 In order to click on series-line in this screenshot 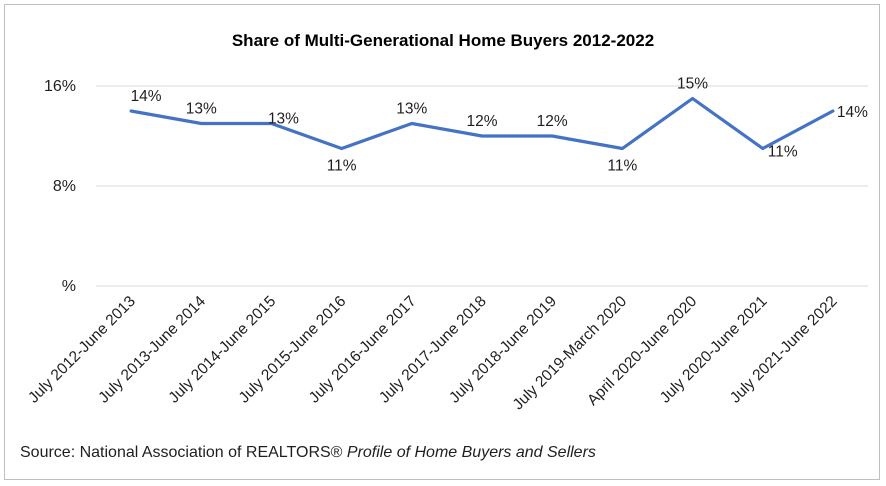, I will do `click(482, 123)`.